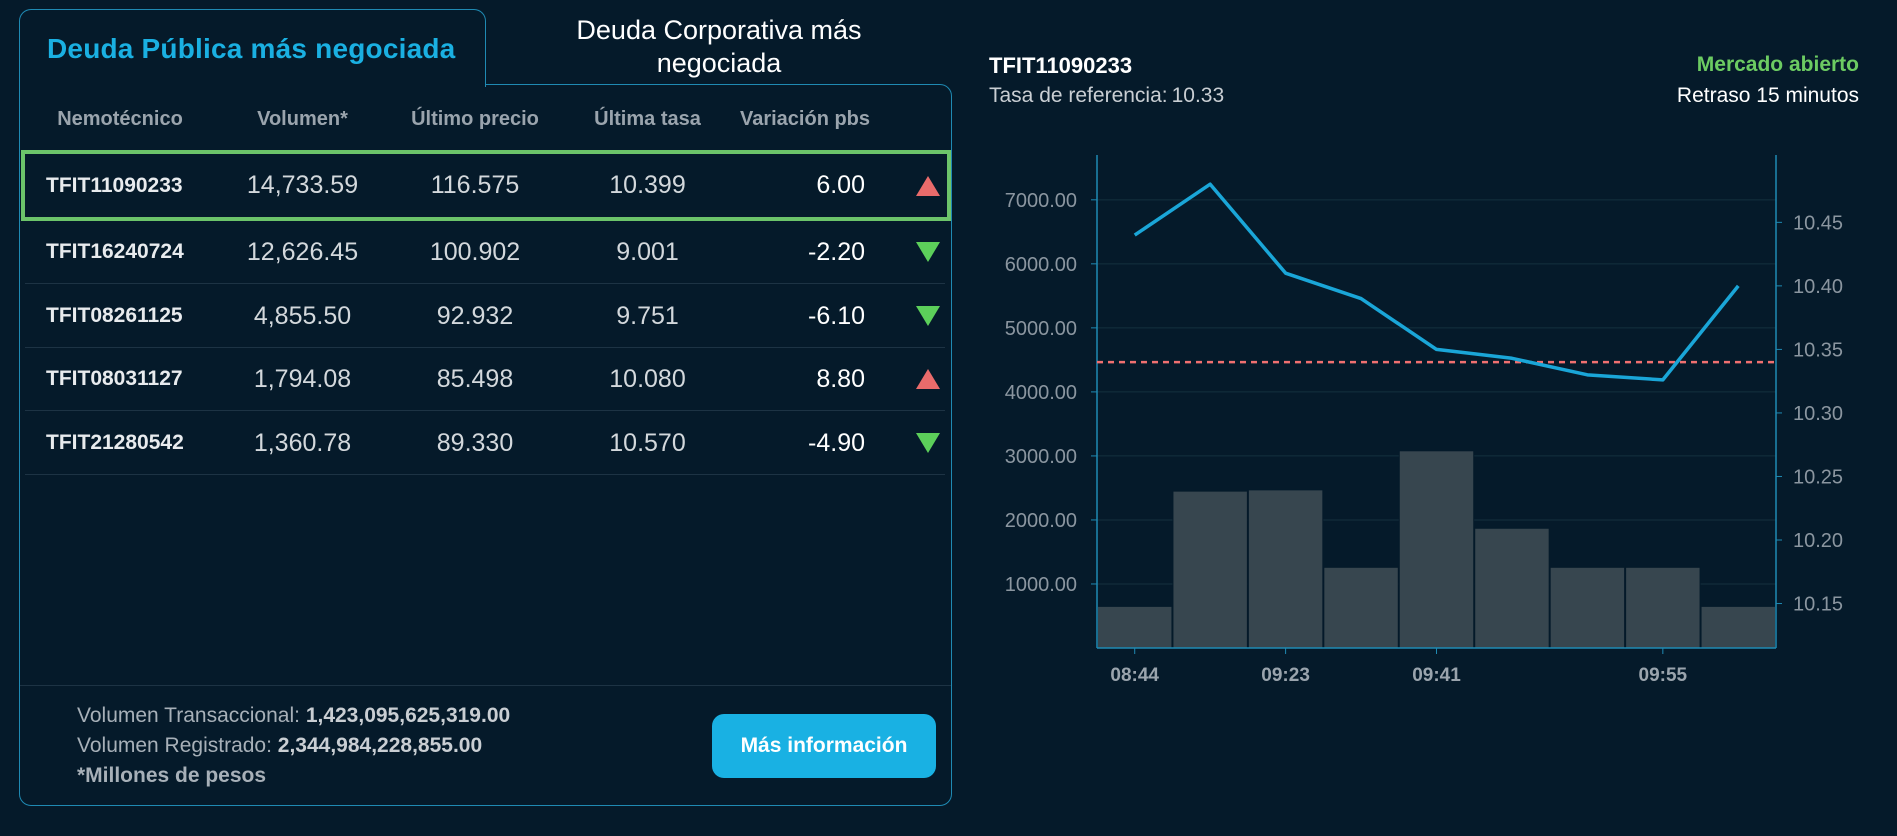 This screenshot has width=1897, height=836. I want to click on delay-notice: Retraso 15 minutos, so click(1767, 95).